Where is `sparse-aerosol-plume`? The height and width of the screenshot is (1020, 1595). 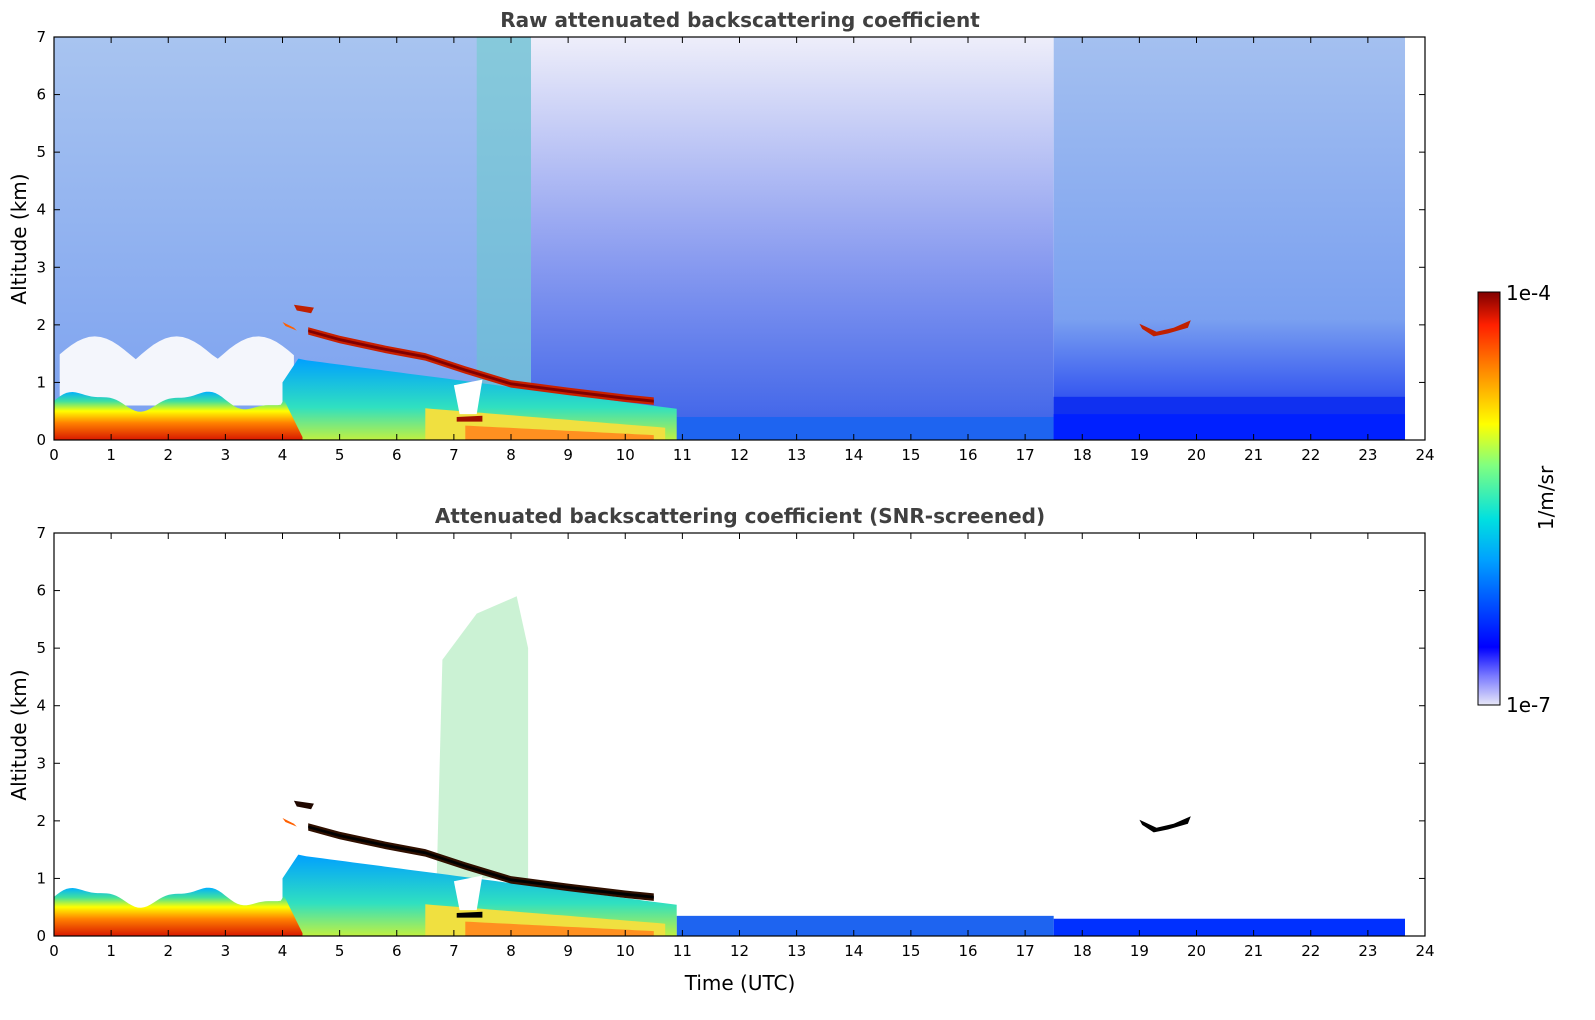 sparse-aerosol-plume is located at coordinates (482, 737).